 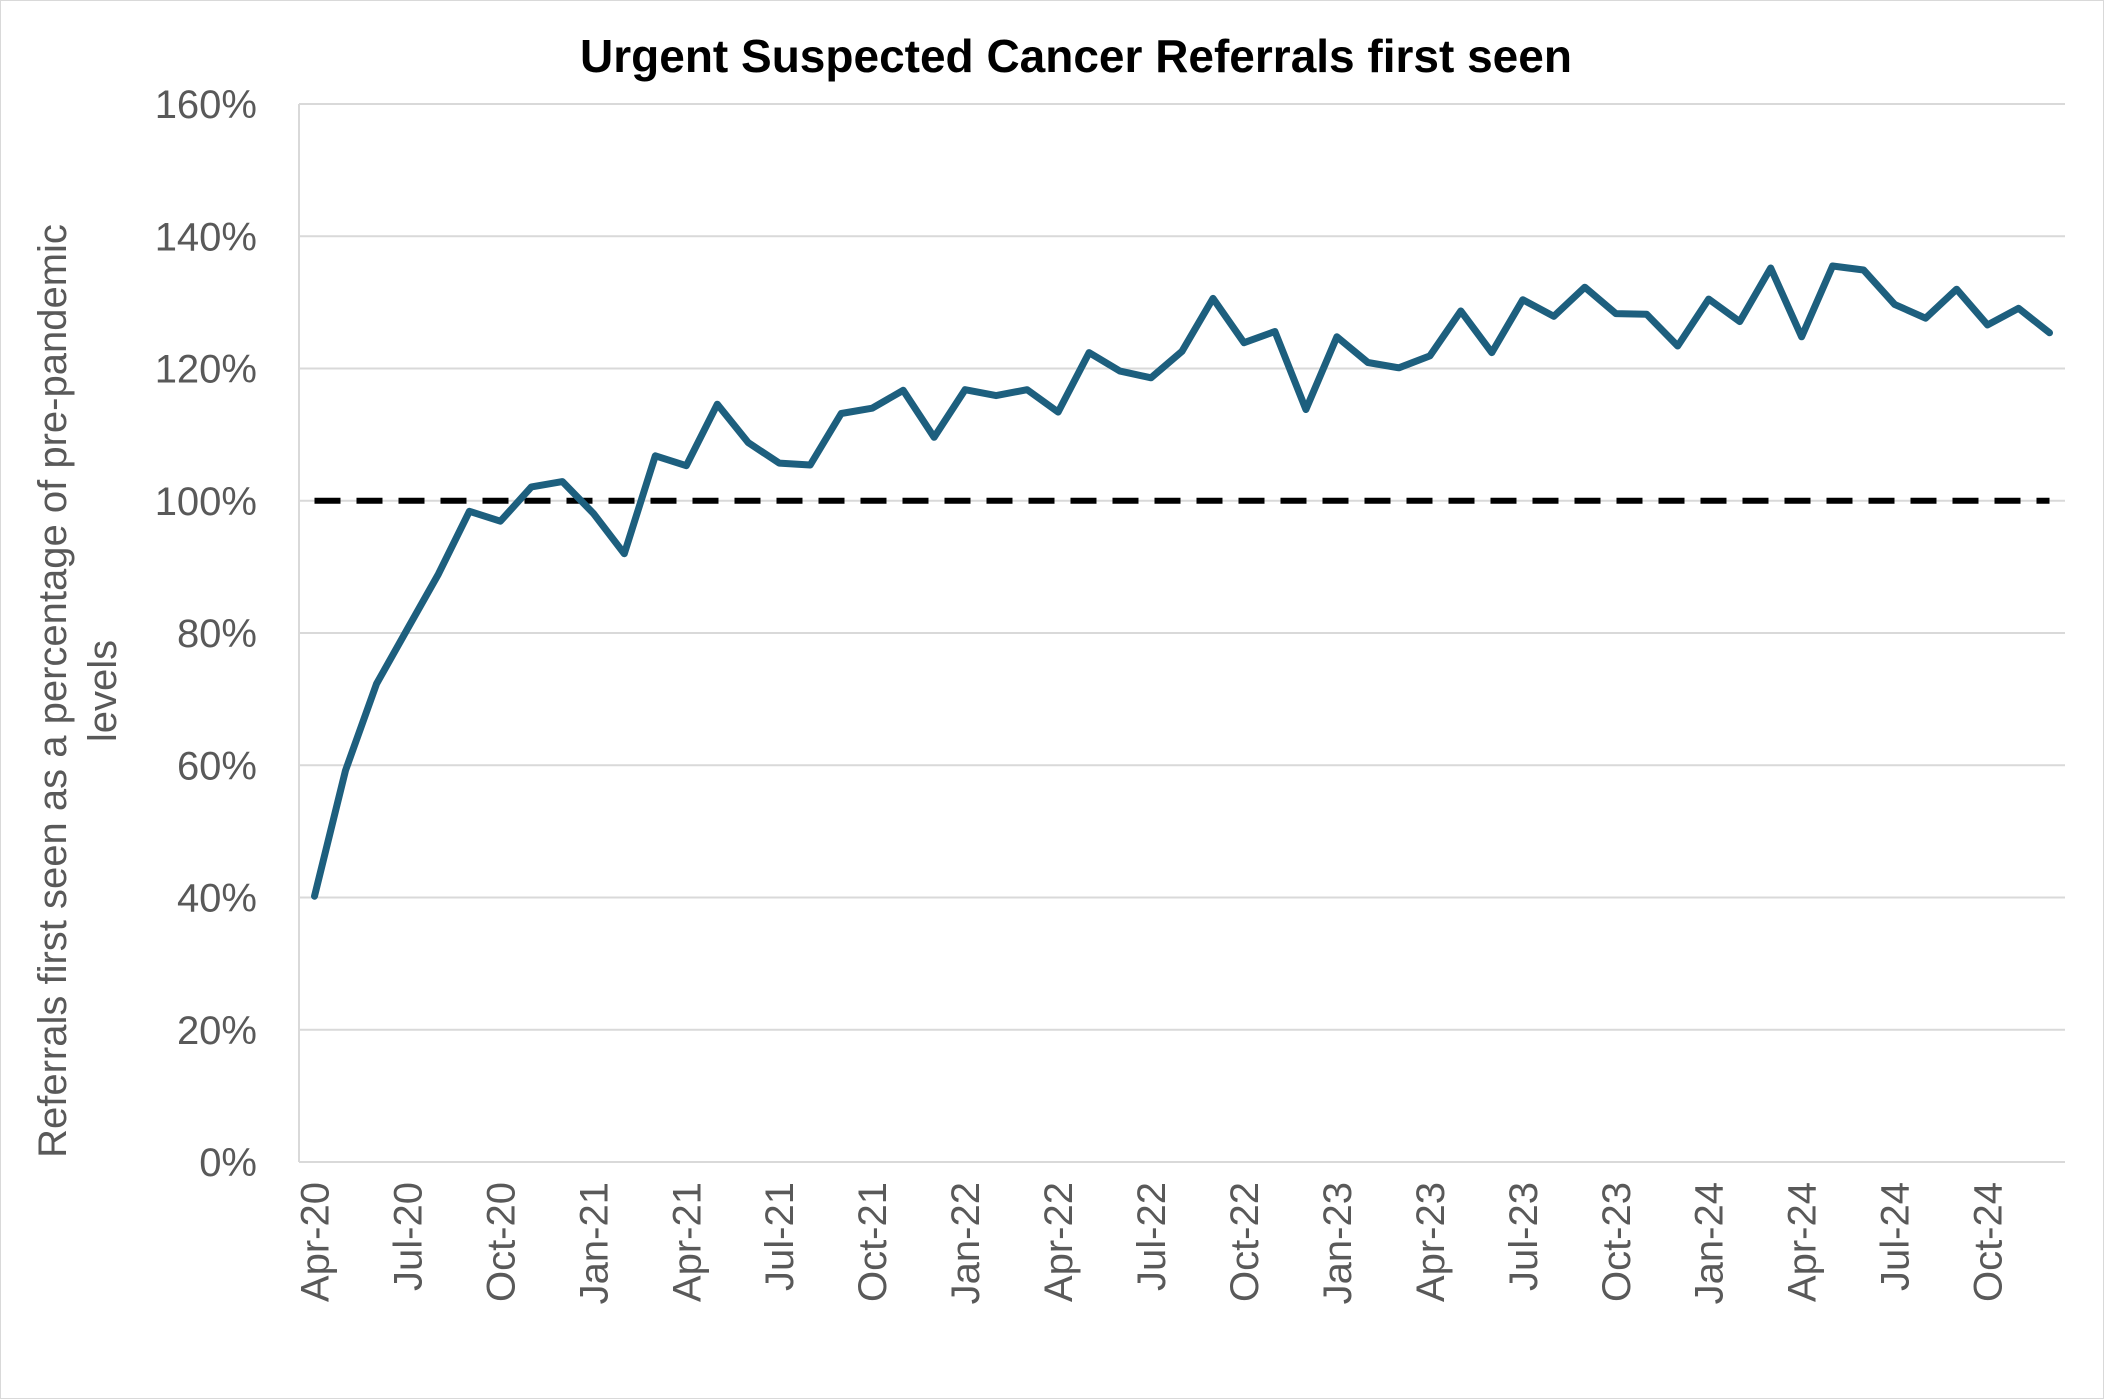 I want to click on x-tick-label: Oct-21, so click(x=873, y=1242).